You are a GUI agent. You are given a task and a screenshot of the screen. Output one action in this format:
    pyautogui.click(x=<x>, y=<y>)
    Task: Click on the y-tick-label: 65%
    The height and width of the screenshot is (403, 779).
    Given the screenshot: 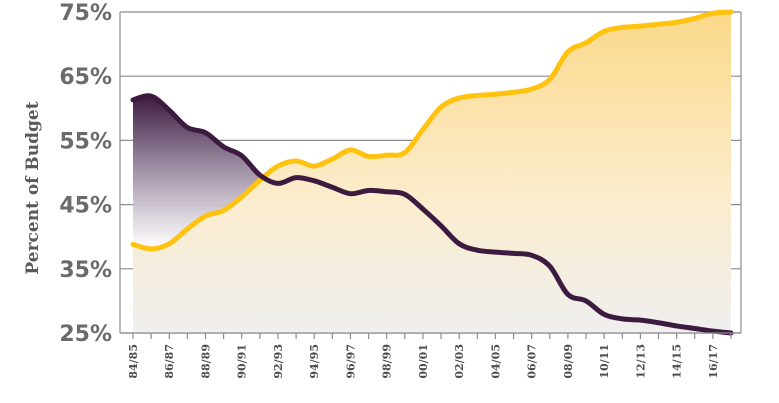 What is the action you would take?
    pyautogui.click(x=85, y=77)
    